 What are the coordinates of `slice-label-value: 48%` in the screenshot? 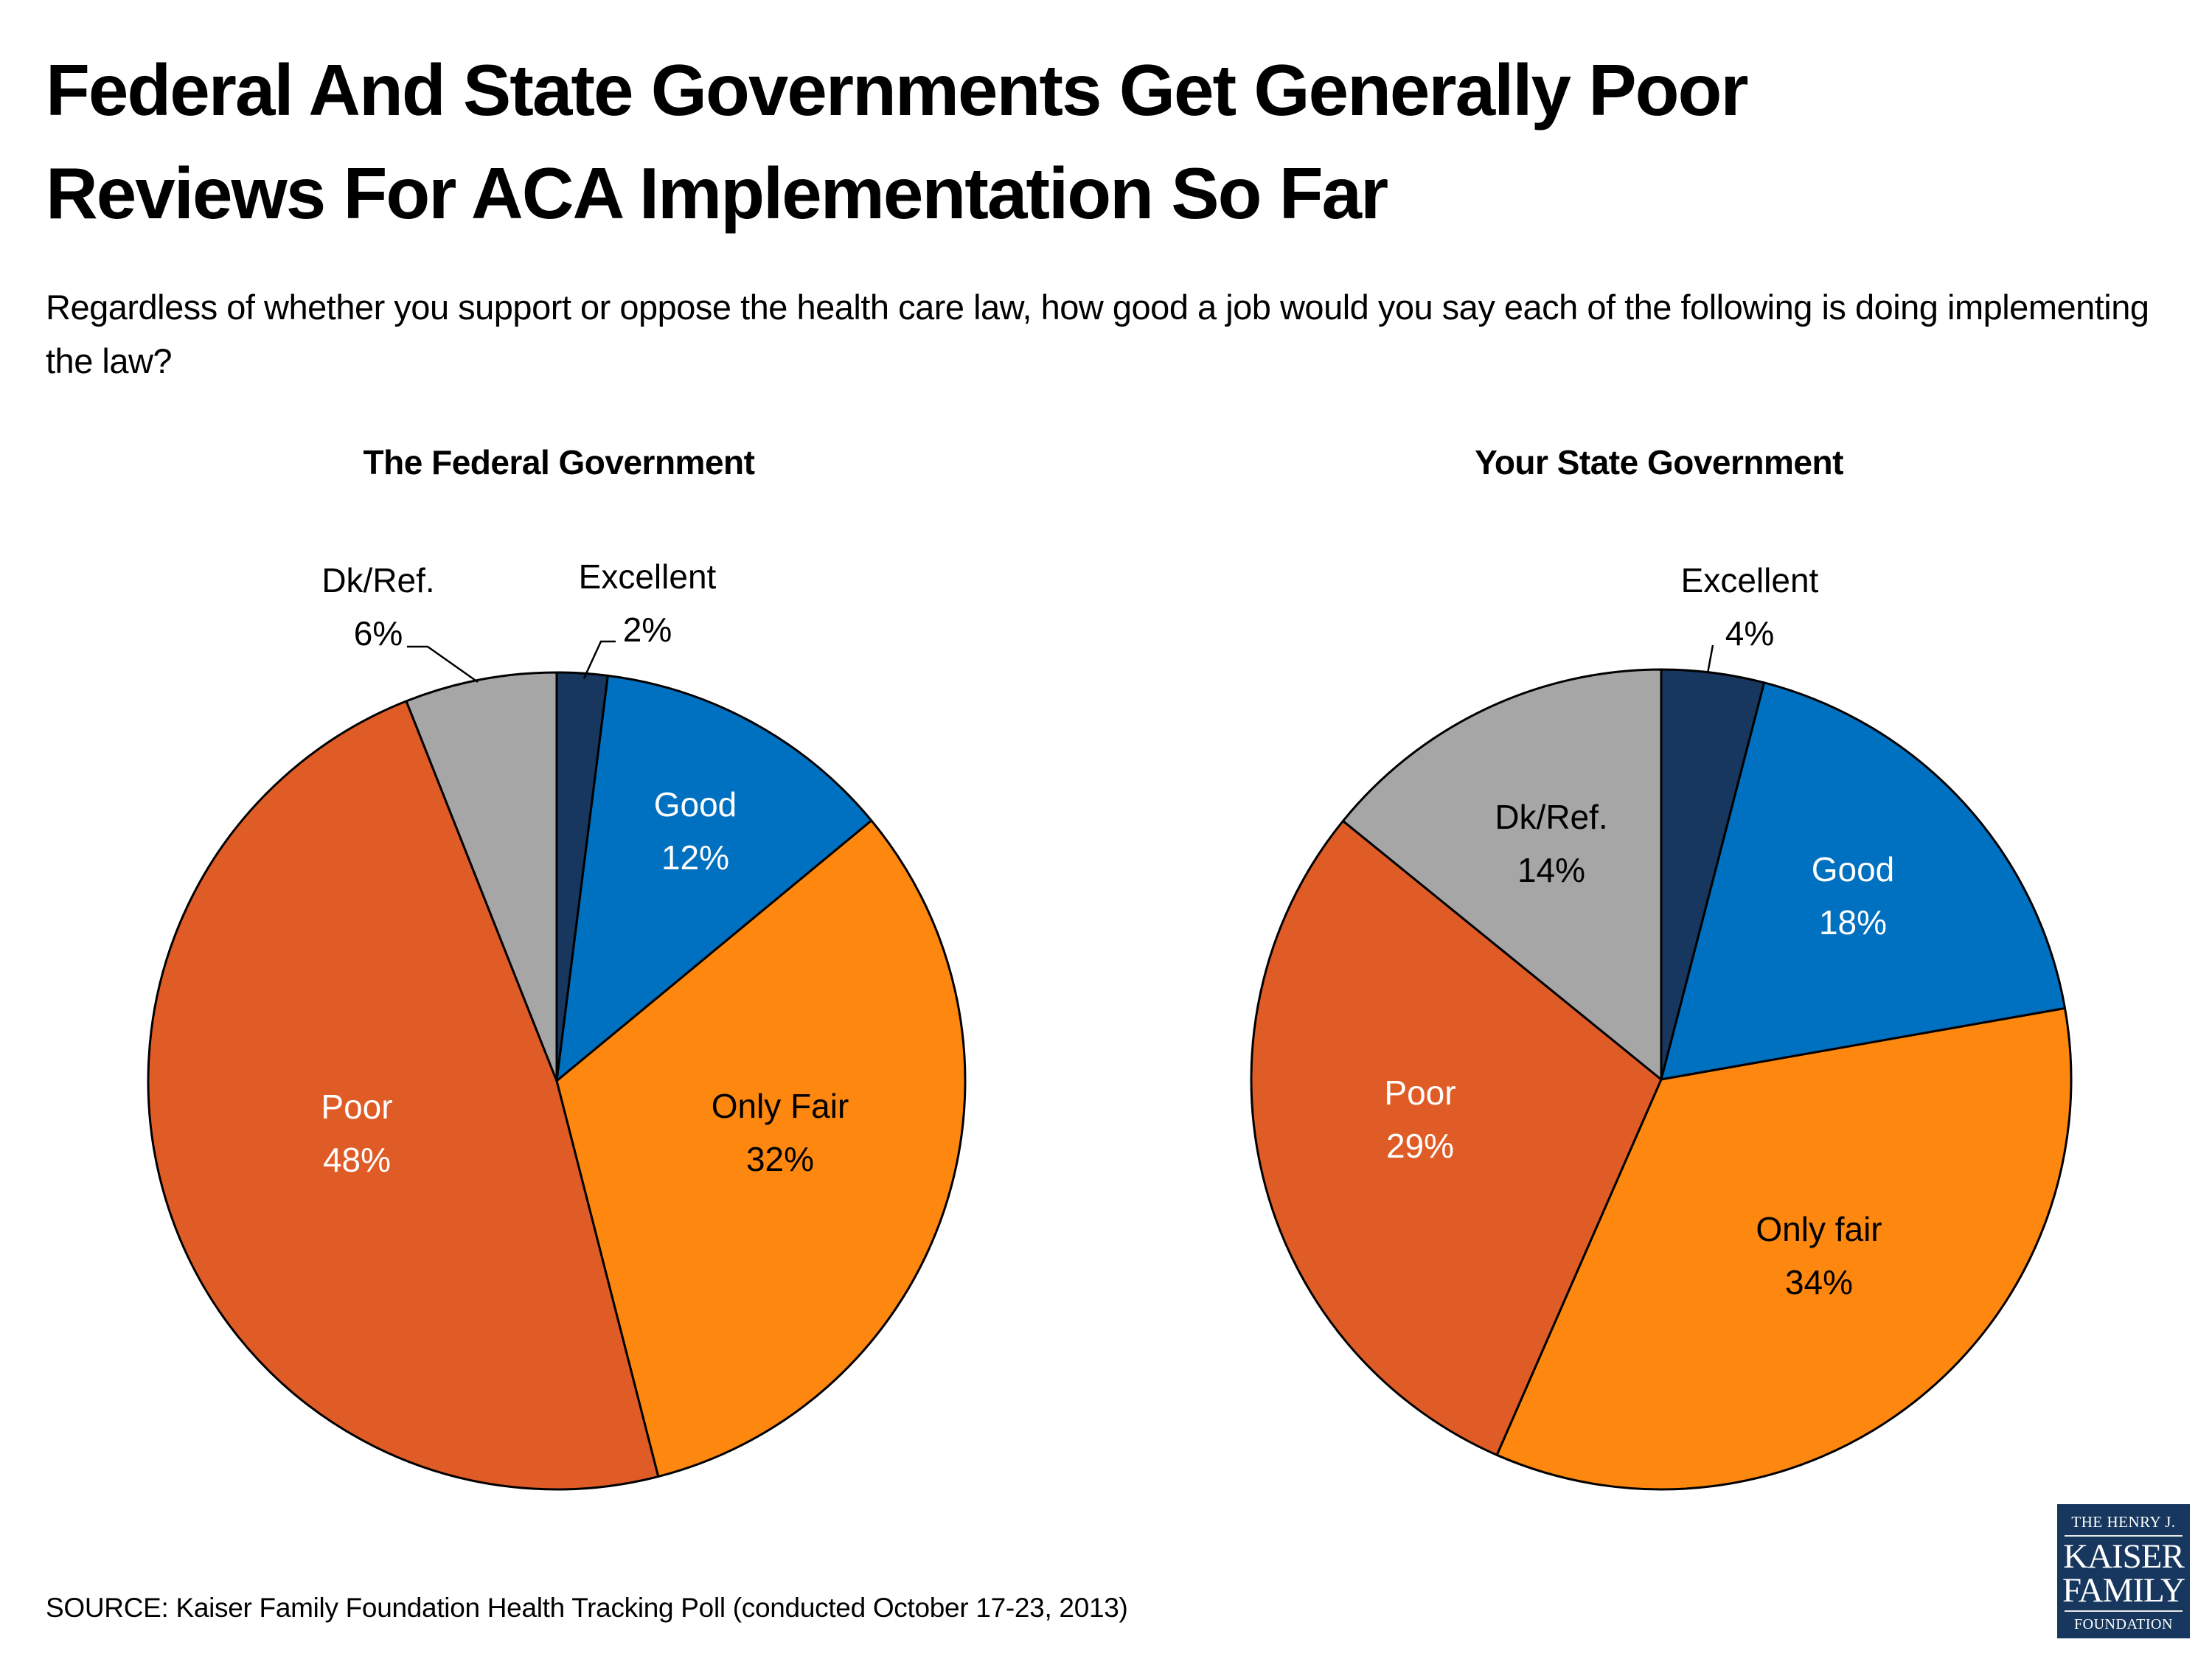 It's located at (357, 1160).